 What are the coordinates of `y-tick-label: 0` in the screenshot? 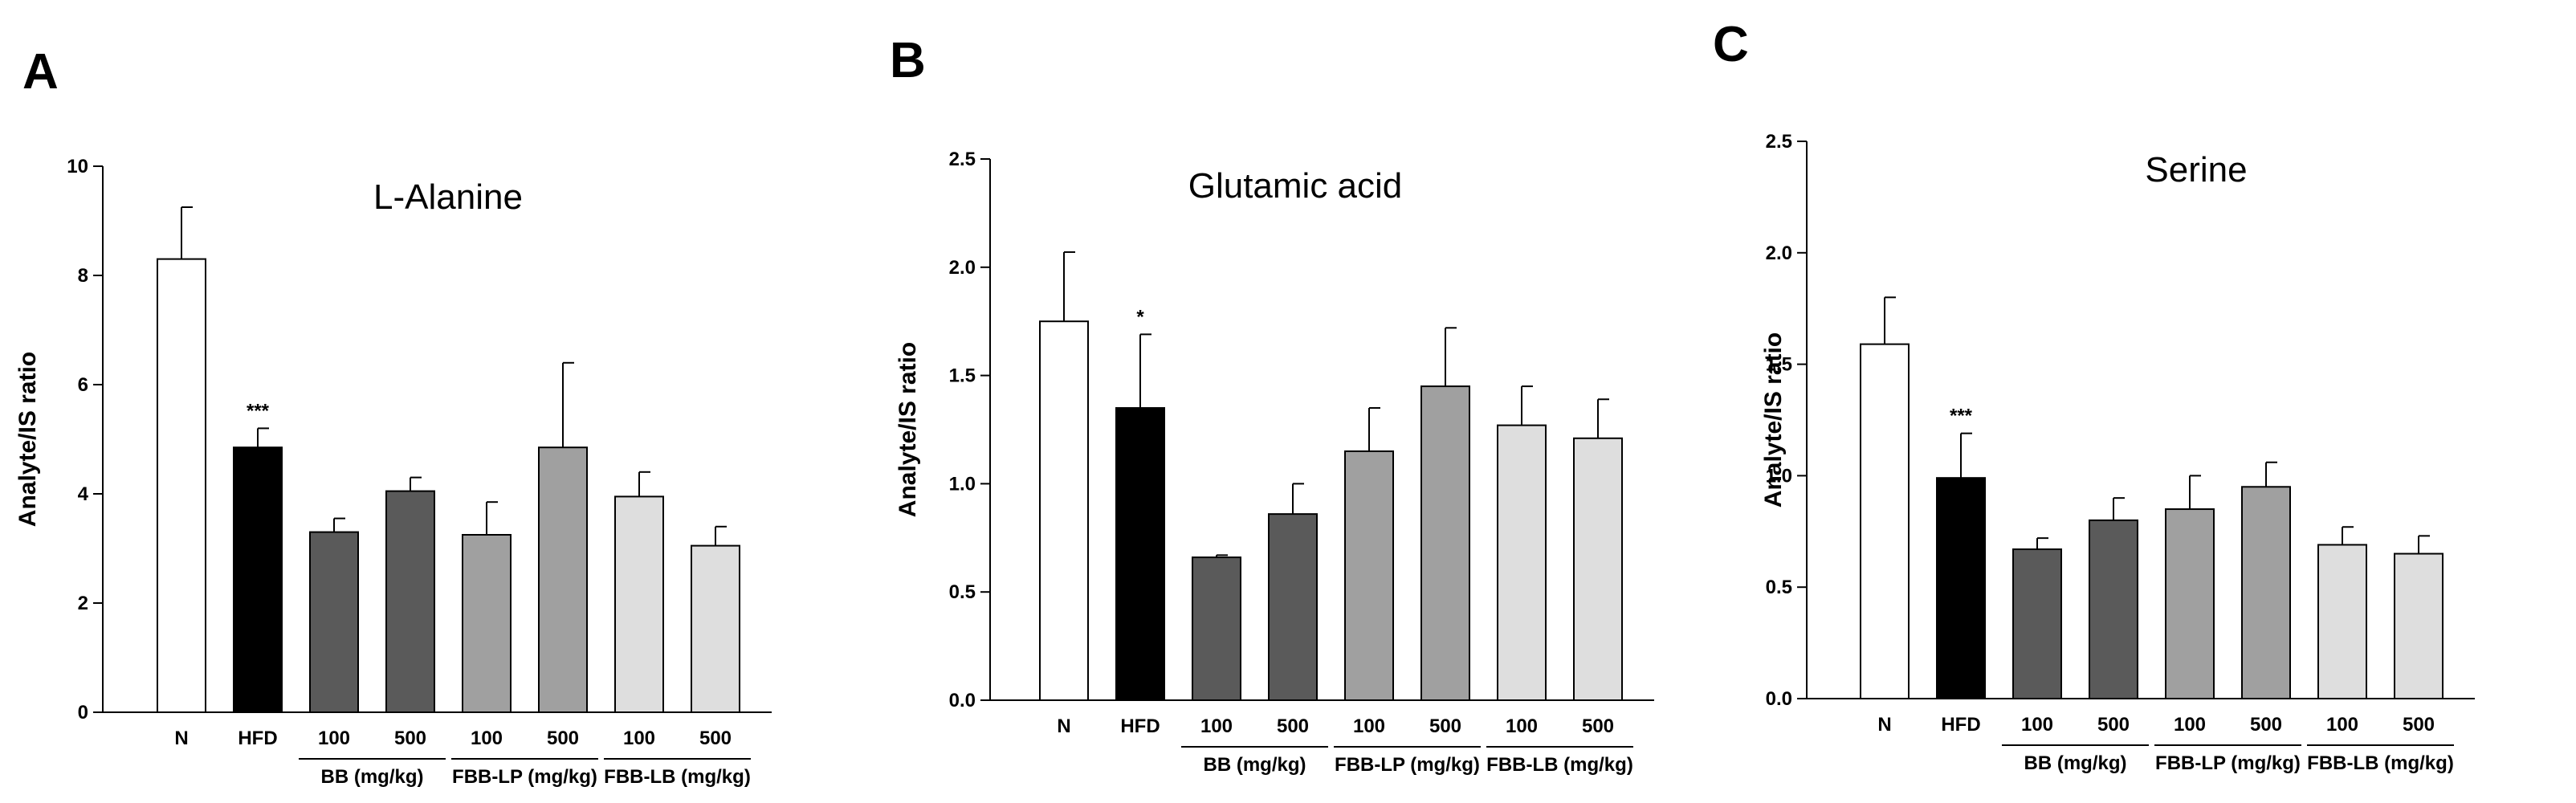 It's located at (83, 713).